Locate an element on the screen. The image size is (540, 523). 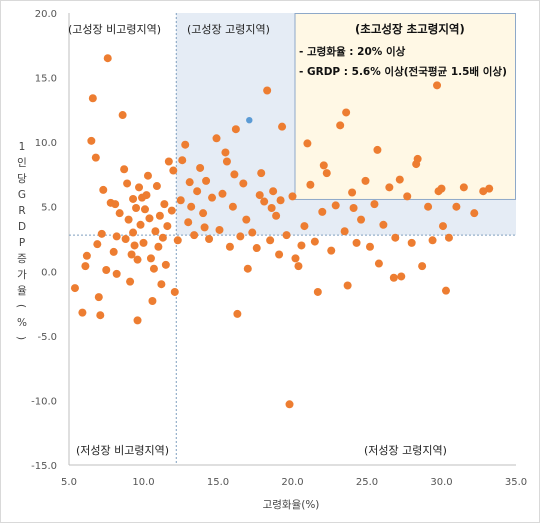
x-tick-label: 25.0 is located at coordinates (367, 482).